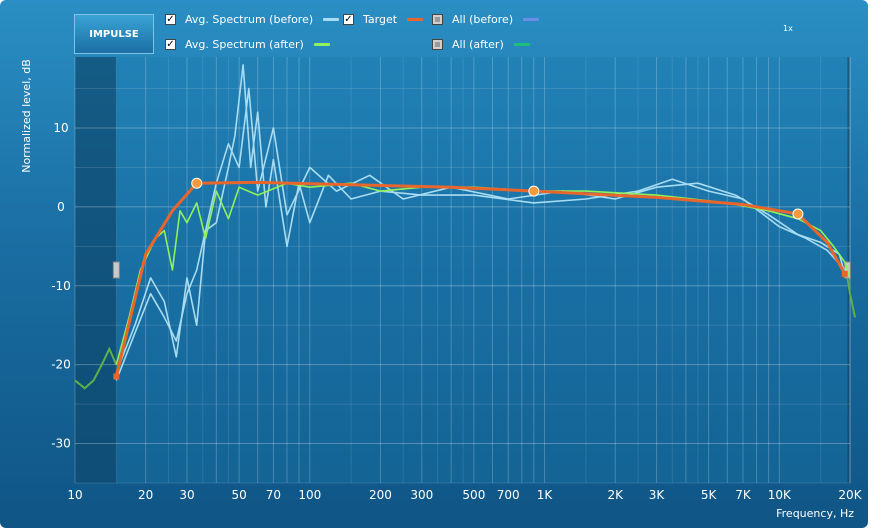  What do you see at coordinates (521, 44) in the screenshot?
I see `swatch-all-after` at bounding box center [521, 44].